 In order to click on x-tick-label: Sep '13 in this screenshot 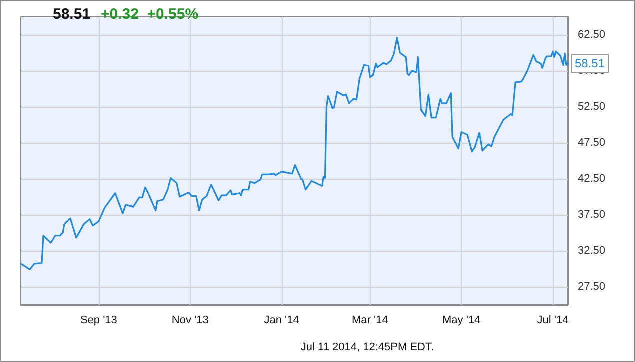, I will do `click(99, 320)`.